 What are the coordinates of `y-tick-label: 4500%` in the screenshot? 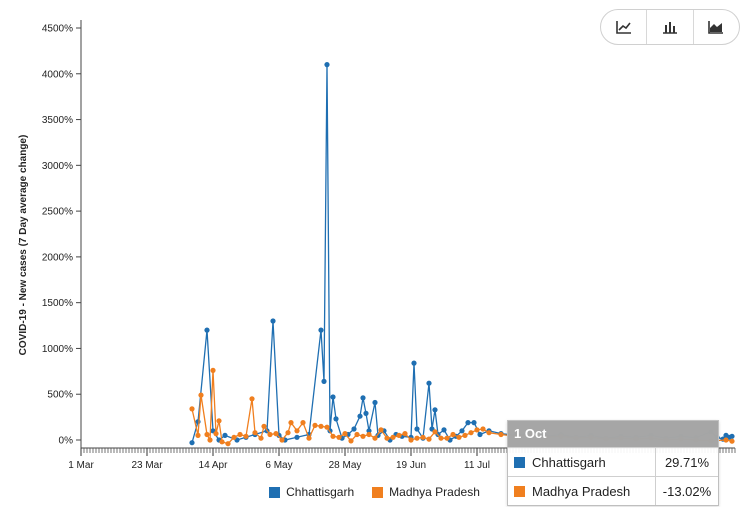 It's located at (57, 29).